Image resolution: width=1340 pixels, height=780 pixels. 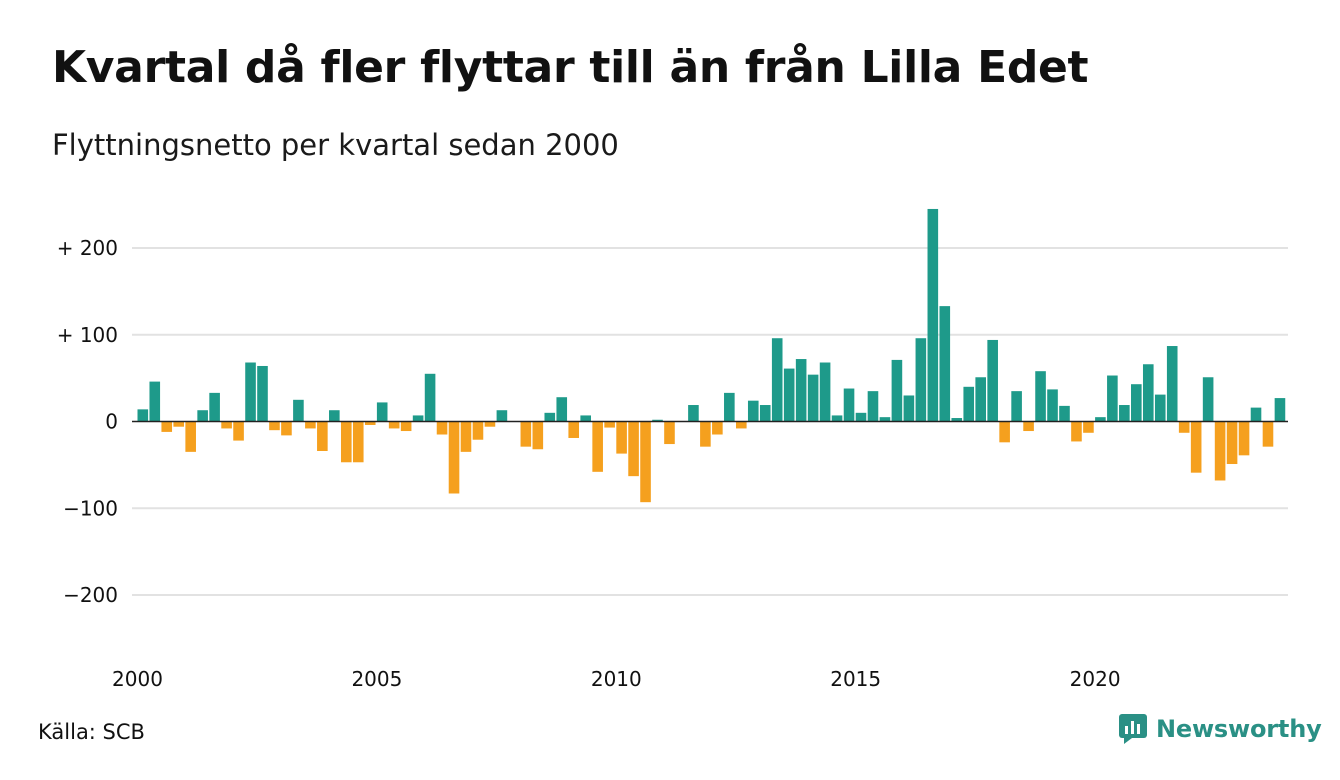 I want to click on chart-subtitle: Flyttningsnetto per kvartal sedan 2000, so click(x=335, y=145).